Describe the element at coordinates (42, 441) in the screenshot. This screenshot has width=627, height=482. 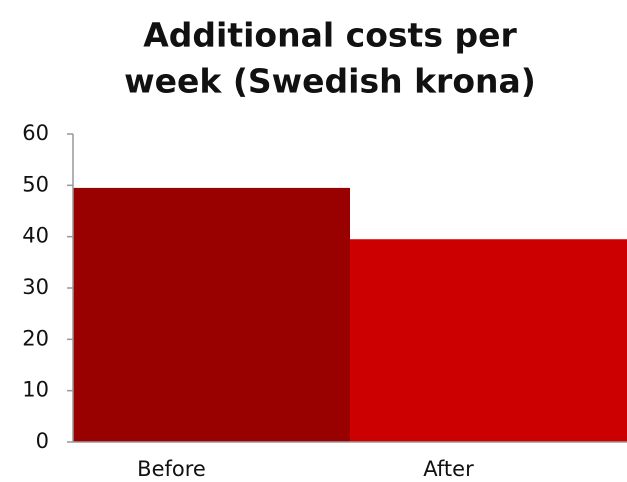
I see `y-tick-label: 0` at that location.